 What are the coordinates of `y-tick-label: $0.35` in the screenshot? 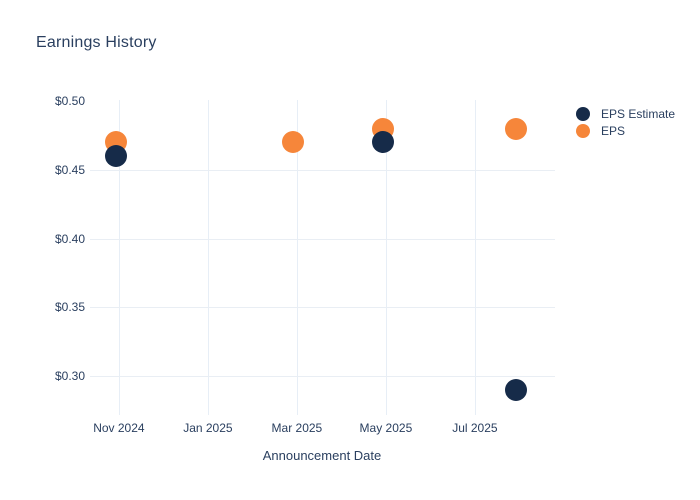 It's located at (69, 307).